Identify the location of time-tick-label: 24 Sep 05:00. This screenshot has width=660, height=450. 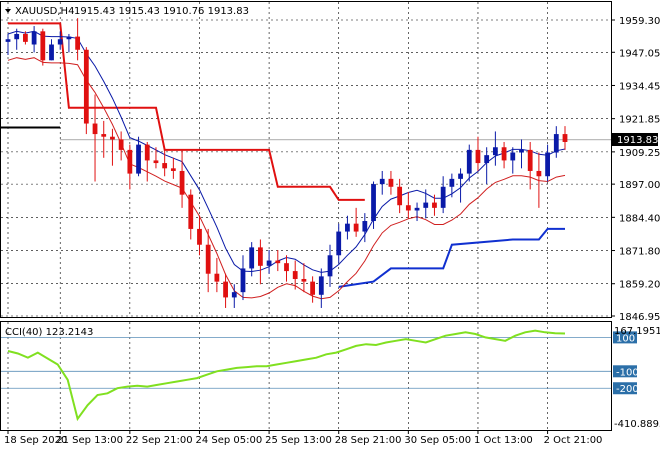
(228, 440).